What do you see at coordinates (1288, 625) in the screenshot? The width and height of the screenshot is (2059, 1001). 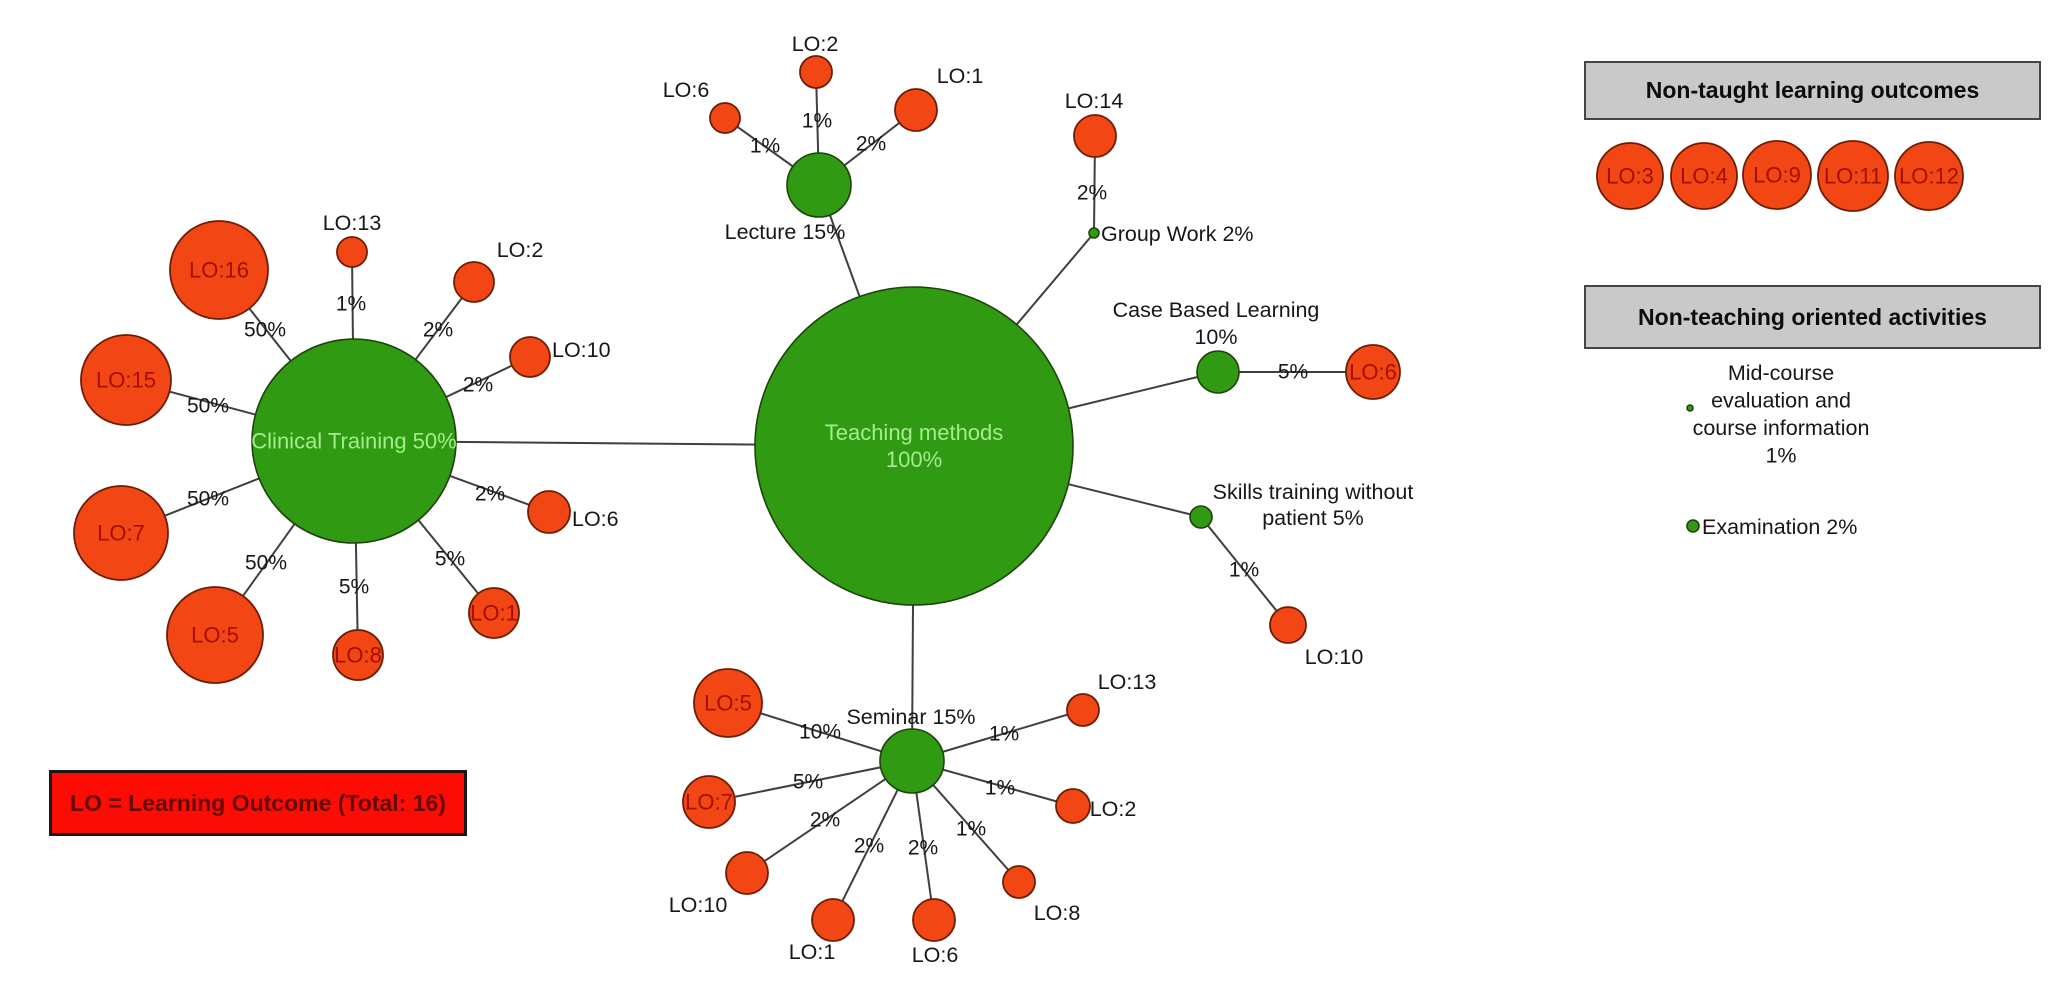 I see `node-sk10` at bounding box center [1288, 625].